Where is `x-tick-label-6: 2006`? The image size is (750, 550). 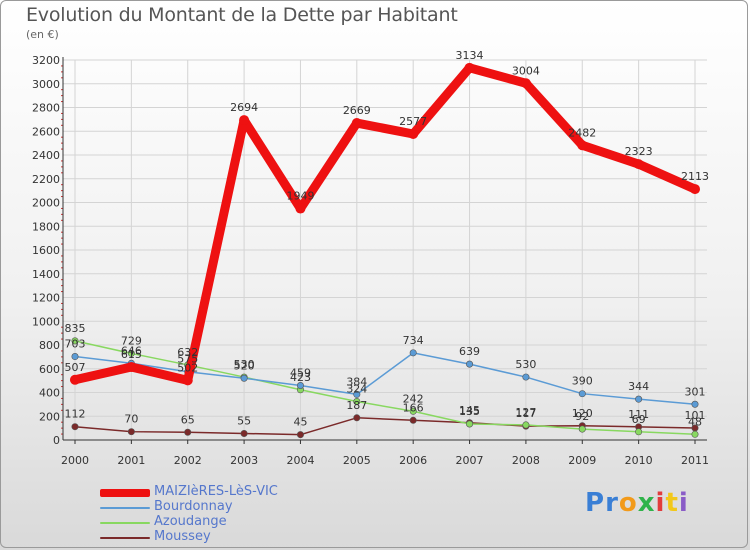 x-tick-label-6: 2006 is located at coordinates (413, 460).